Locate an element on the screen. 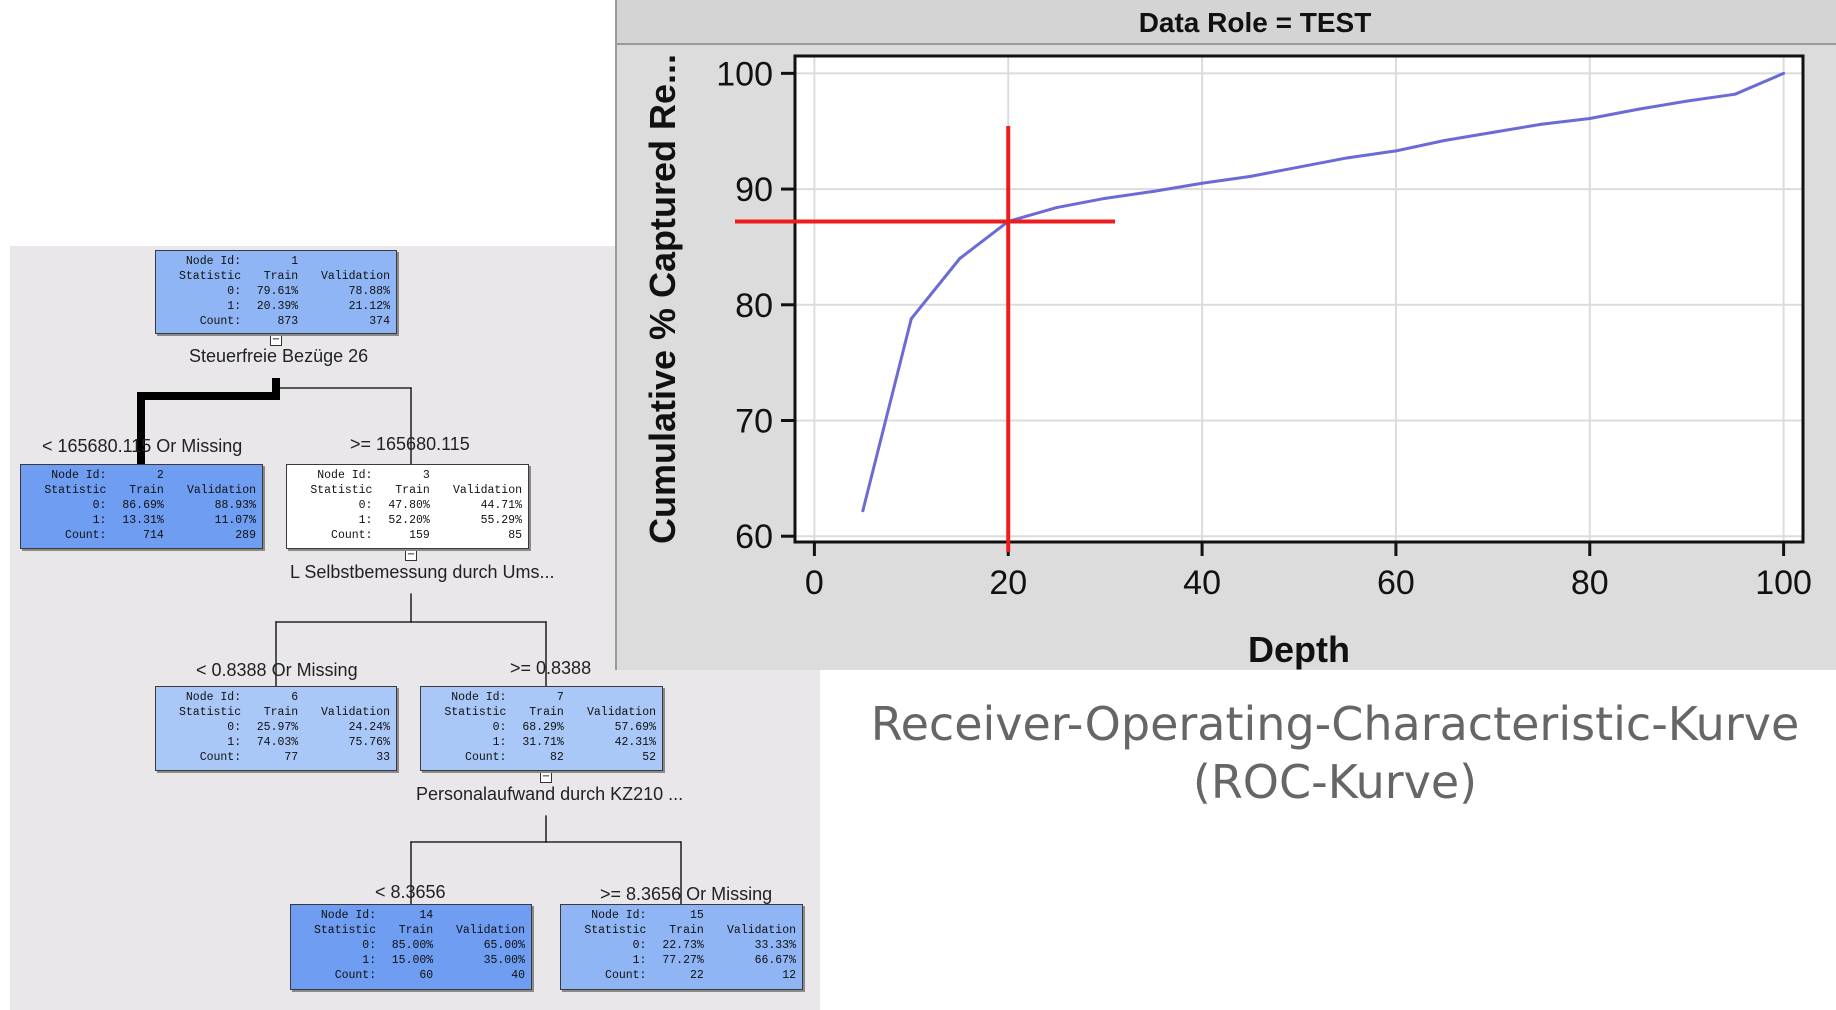 The width and height of the screenshot is (1836, 1010). node-stat-cell: 78.88% is located at coordinates (369, 291).